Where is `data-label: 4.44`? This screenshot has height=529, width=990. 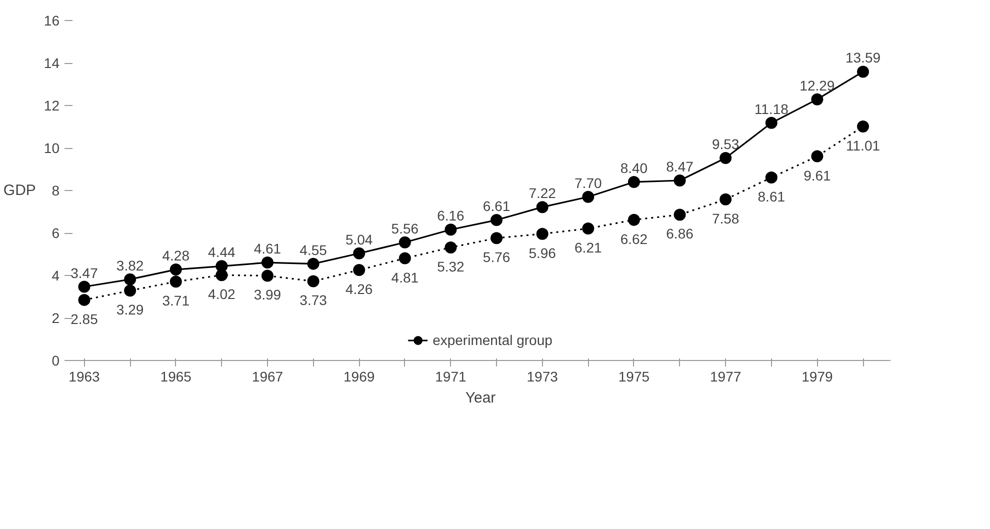
data-label: 4.44 is located at coordinates (222, 252).